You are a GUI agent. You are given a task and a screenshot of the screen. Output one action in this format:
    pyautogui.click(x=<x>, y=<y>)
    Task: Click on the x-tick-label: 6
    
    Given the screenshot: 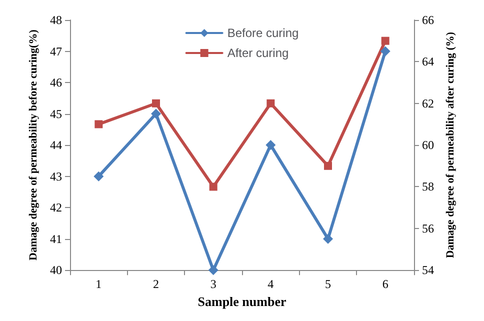 What is the action you would take?
    pyautogui.click(x=385, y=284)
    